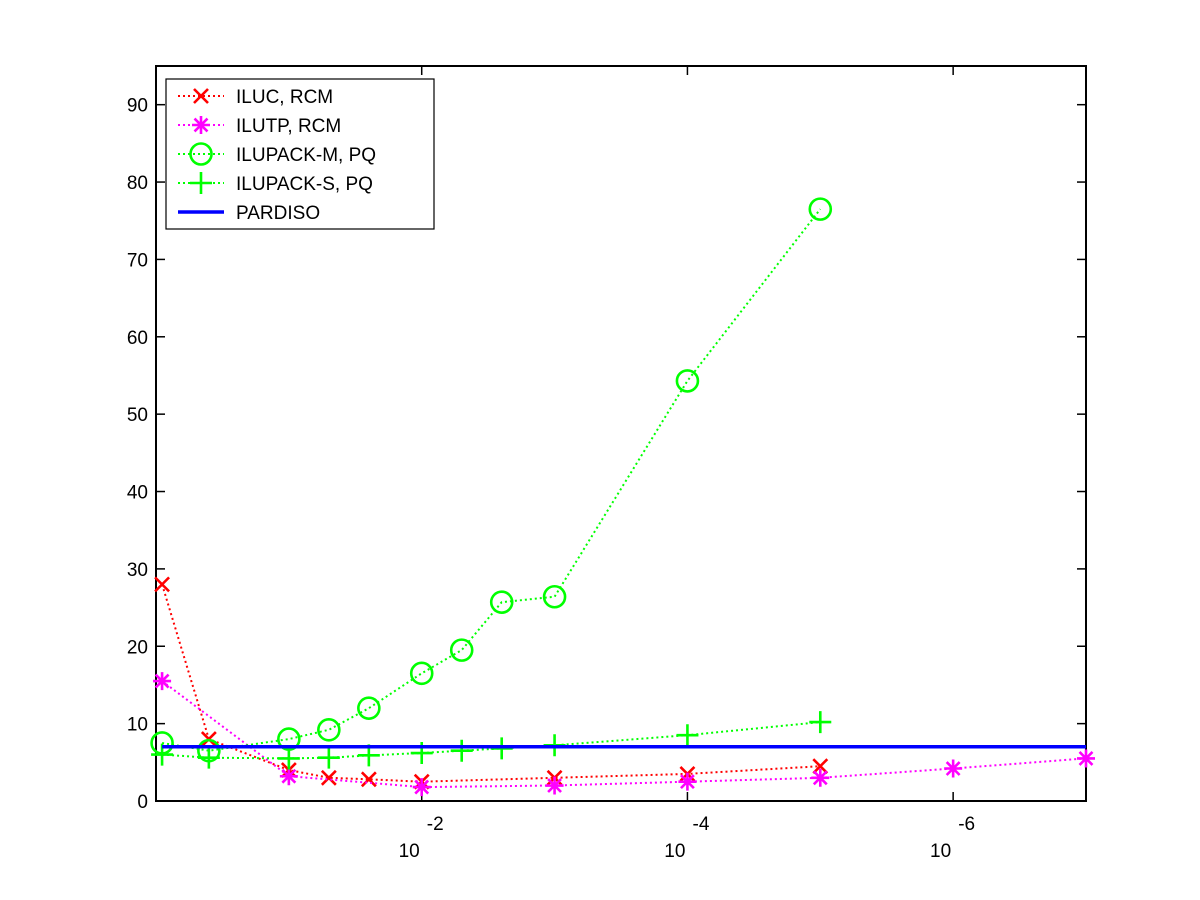  I want to click on legend-entry: ILUPACK-M, PQ, so click(277, 154).